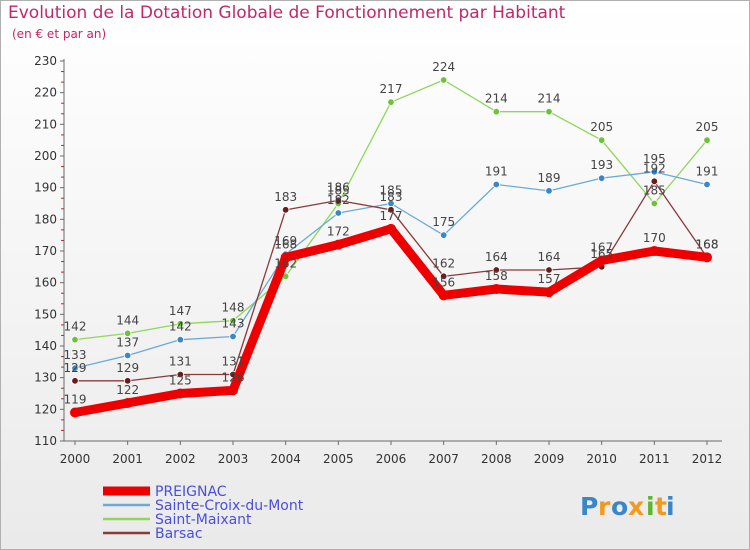 The width and height of the screenshot is (750, 550). I want to click on data-label: 119, so click(75, 400).